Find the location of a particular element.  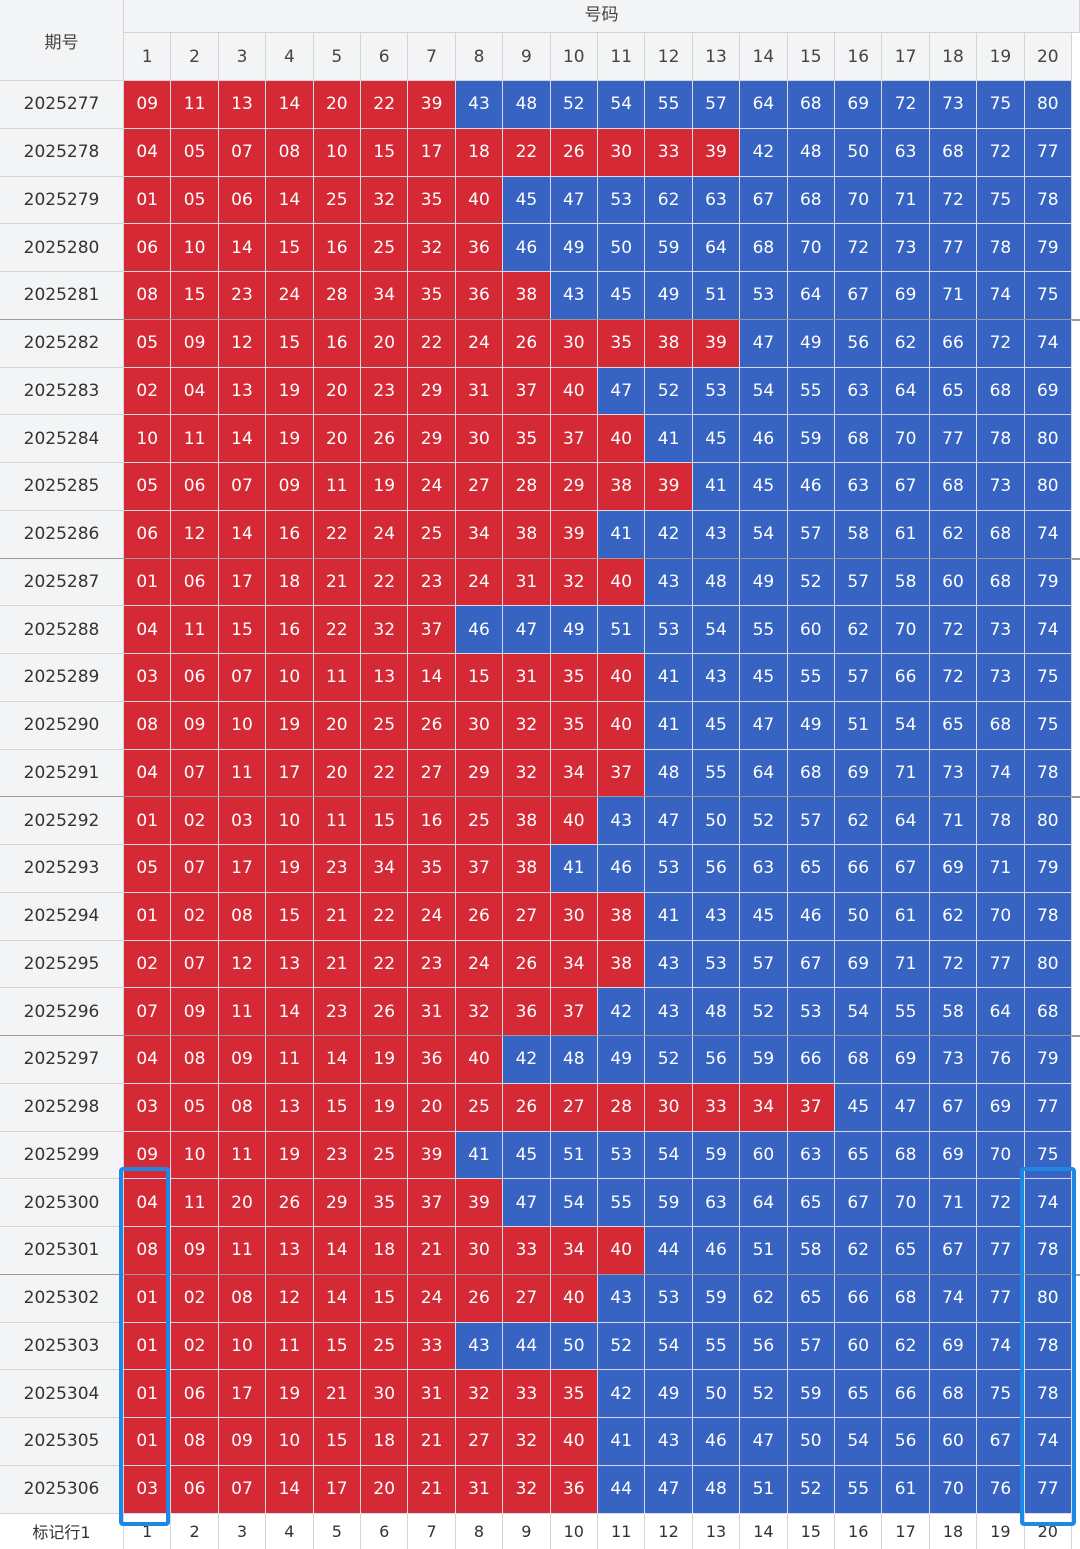

number-cell: 30 is located at coordinates (479, 725).